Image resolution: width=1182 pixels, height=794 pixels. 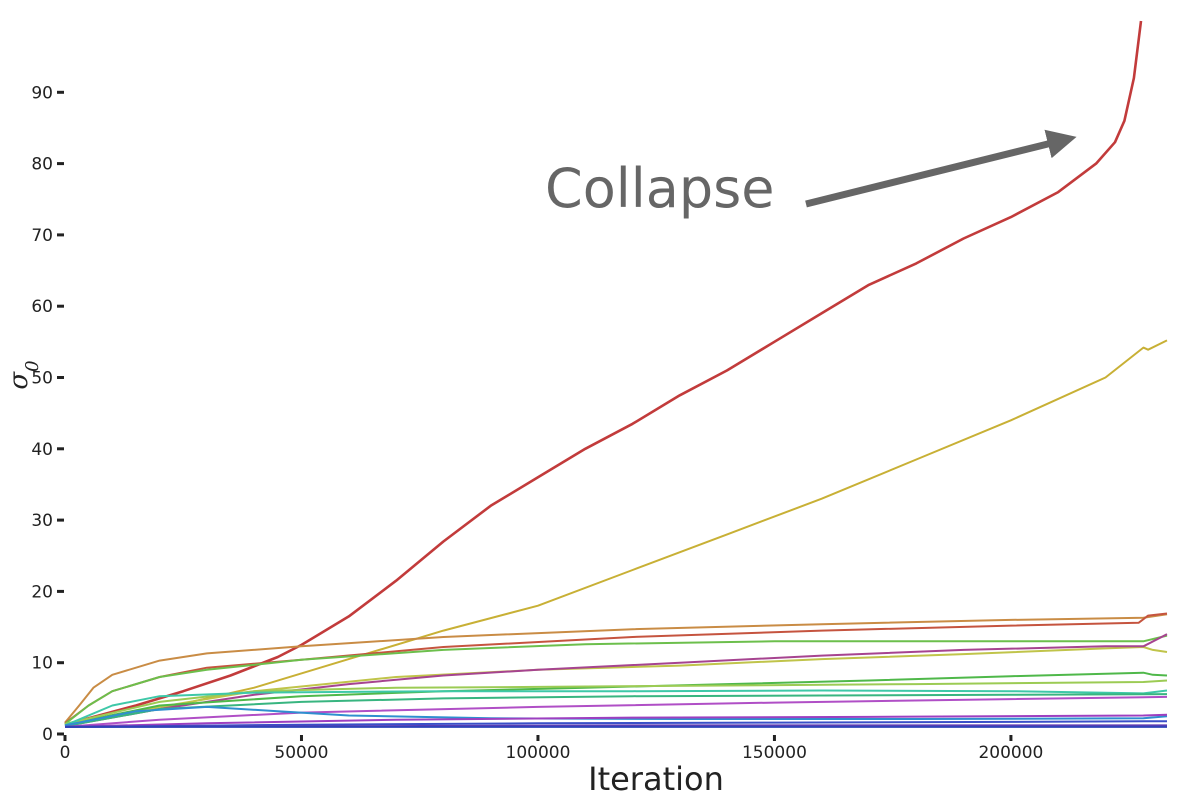 I want to click on x-tick-label: 0, so click(x=65, y=753).